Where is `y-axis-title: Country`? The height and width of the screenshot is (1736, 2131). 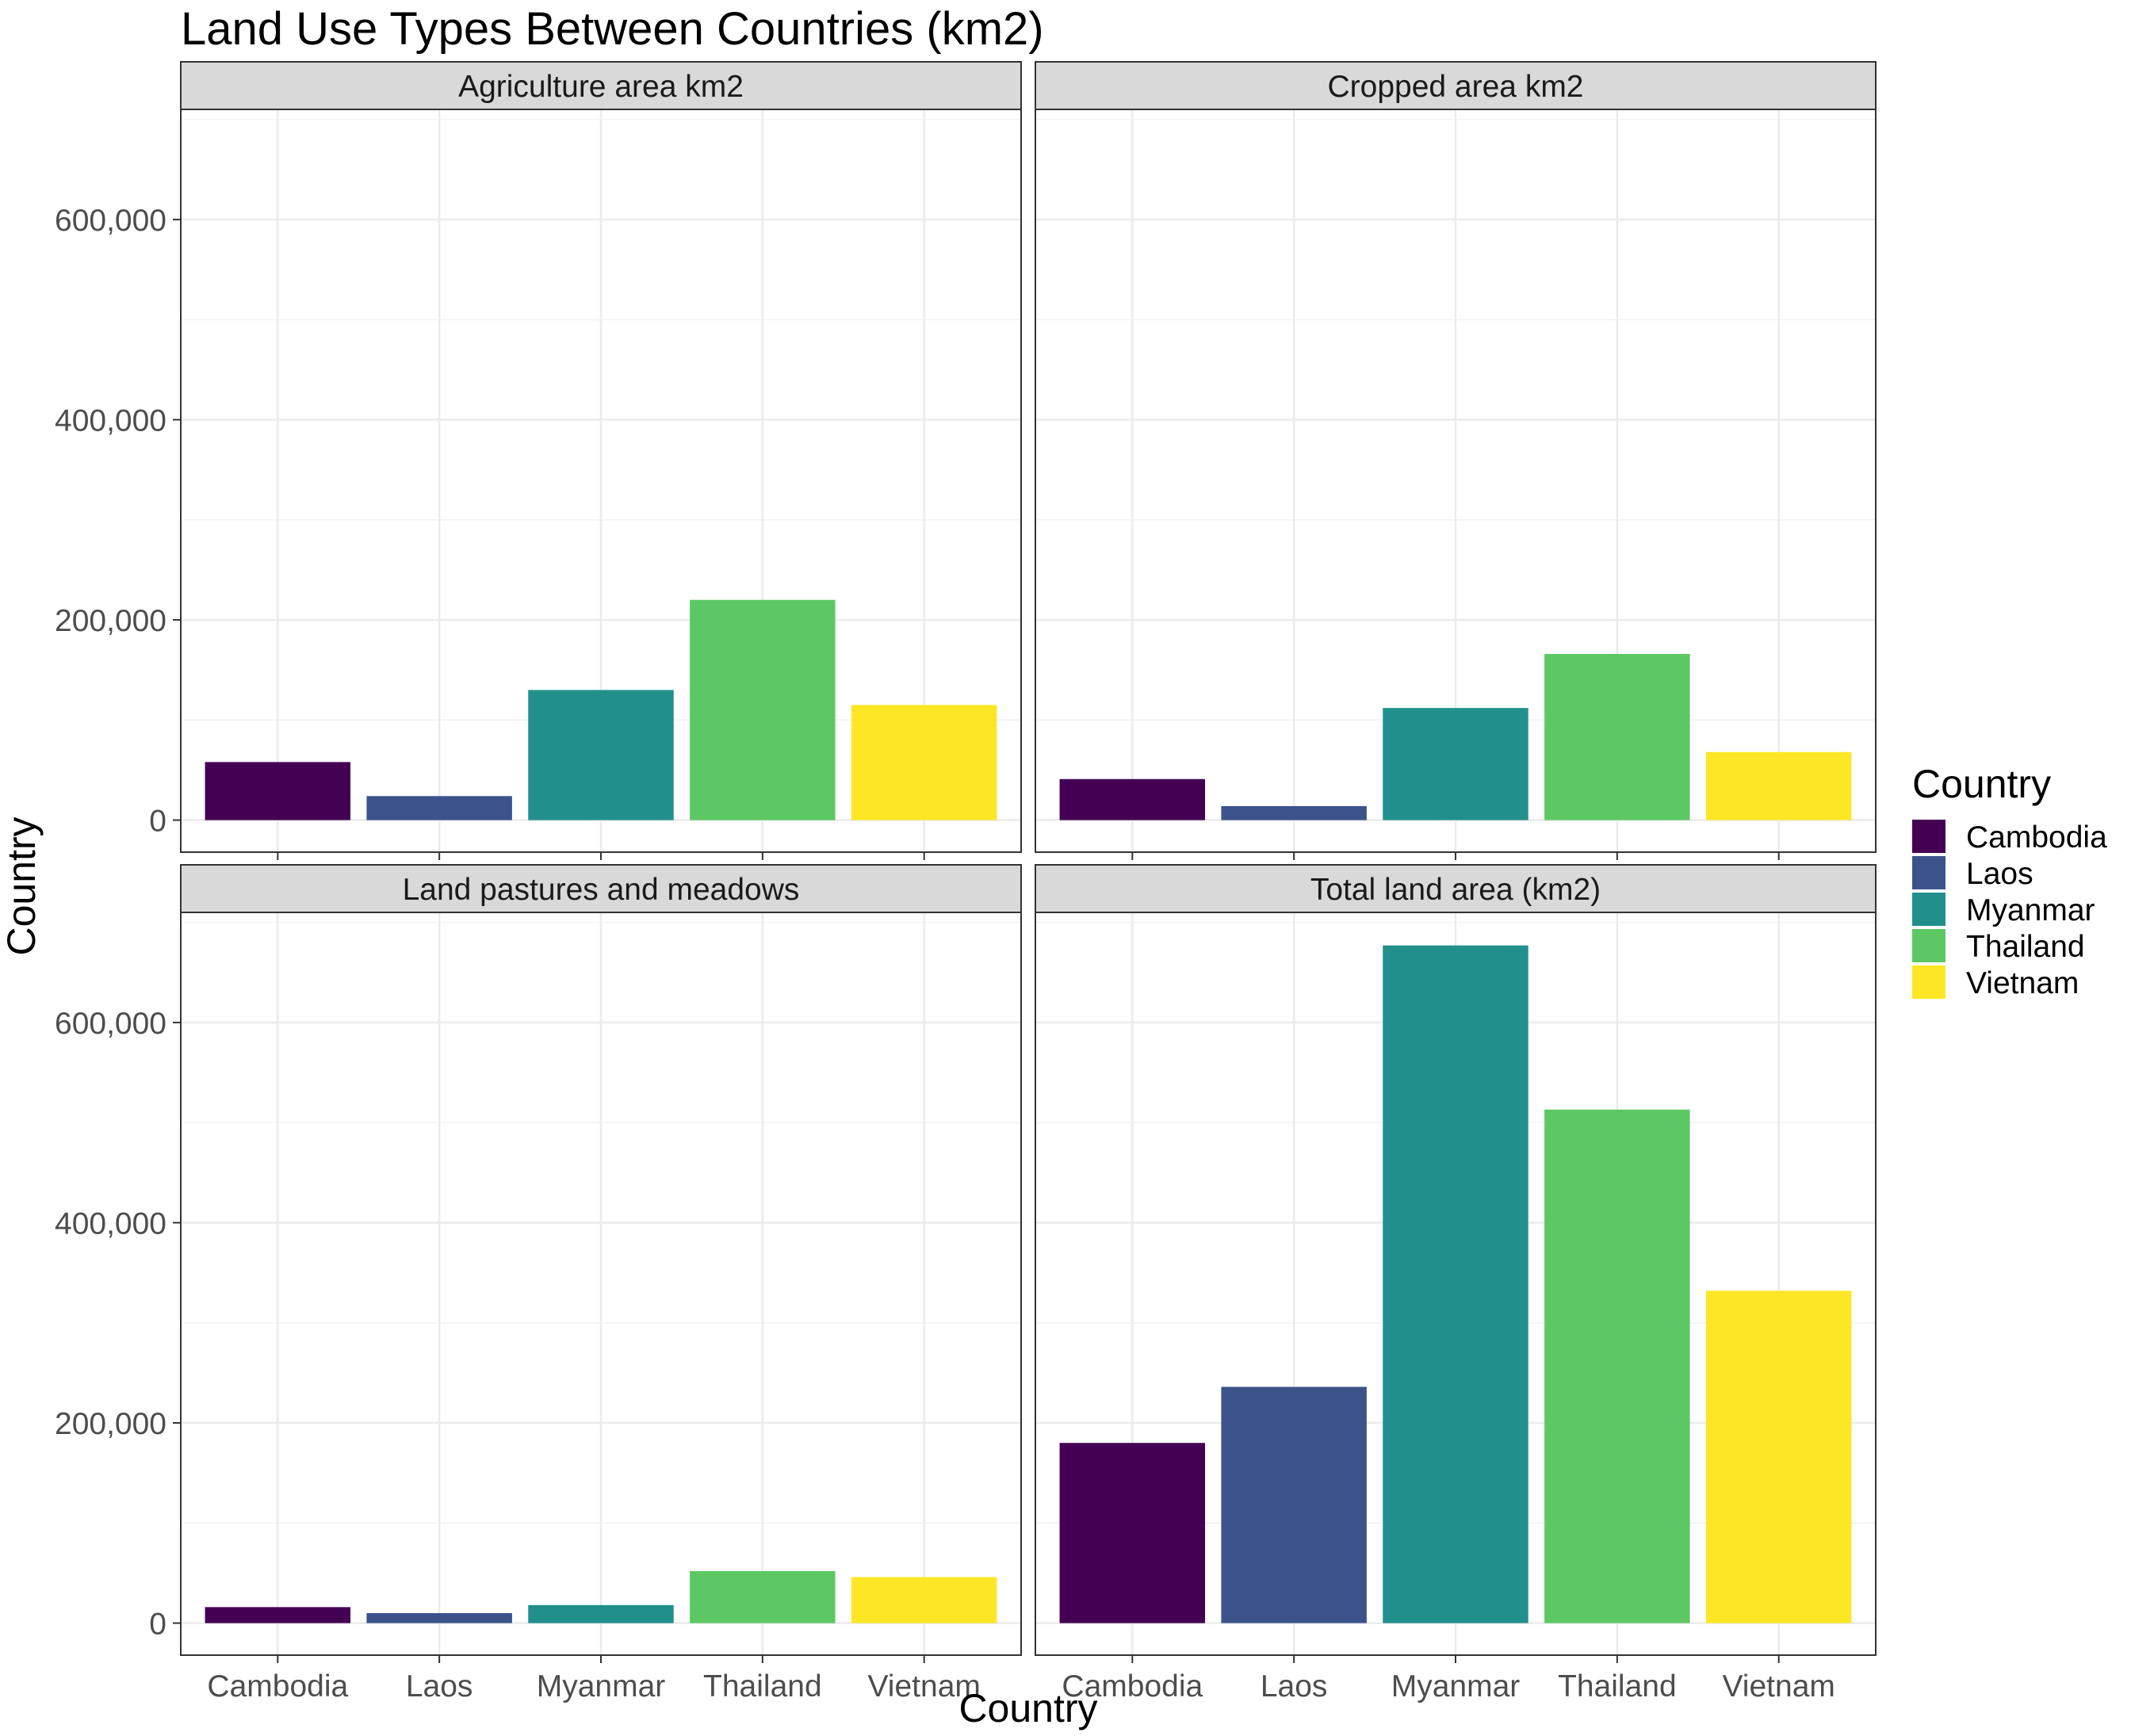
y-axis-title: Country is located at coordinates (22, 885).